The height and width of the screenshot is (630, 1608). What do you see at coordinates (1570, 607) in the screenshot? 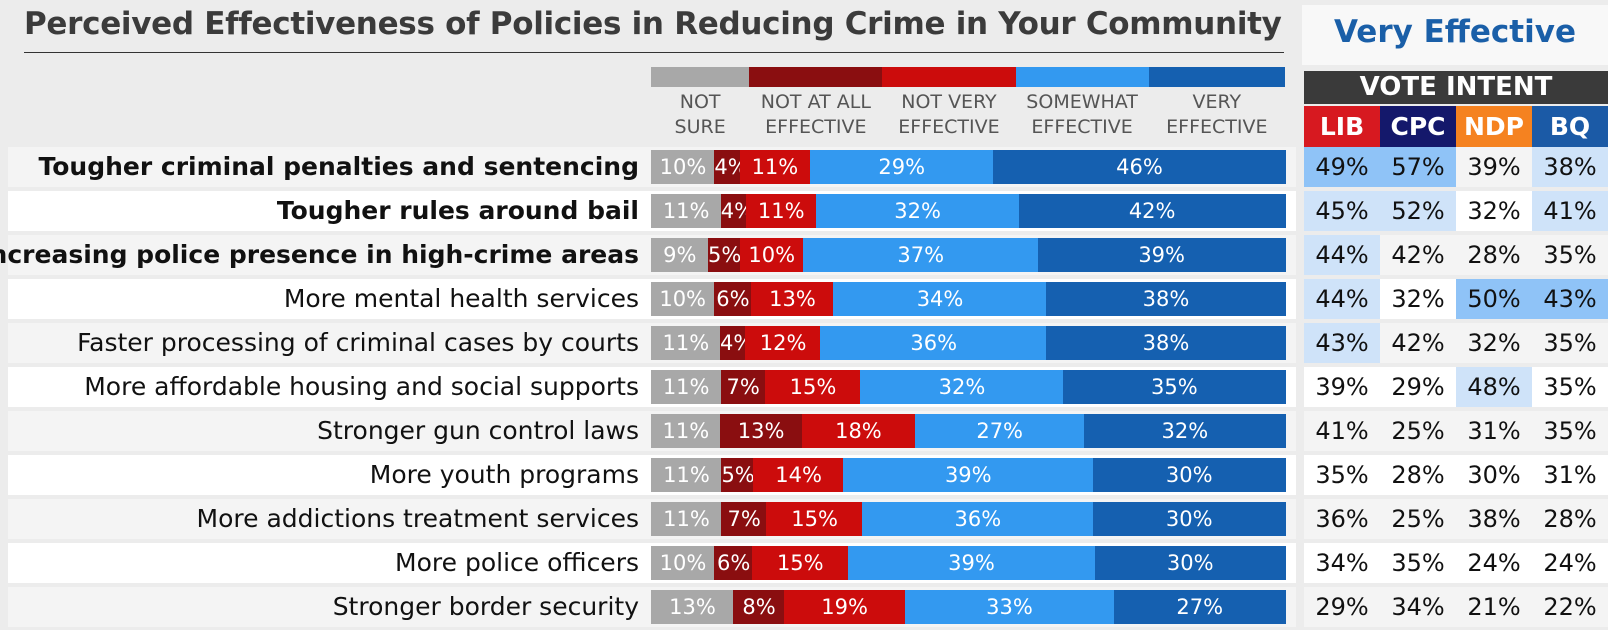
I see `table-cell: 22%` at bounding box center [1570, 607].